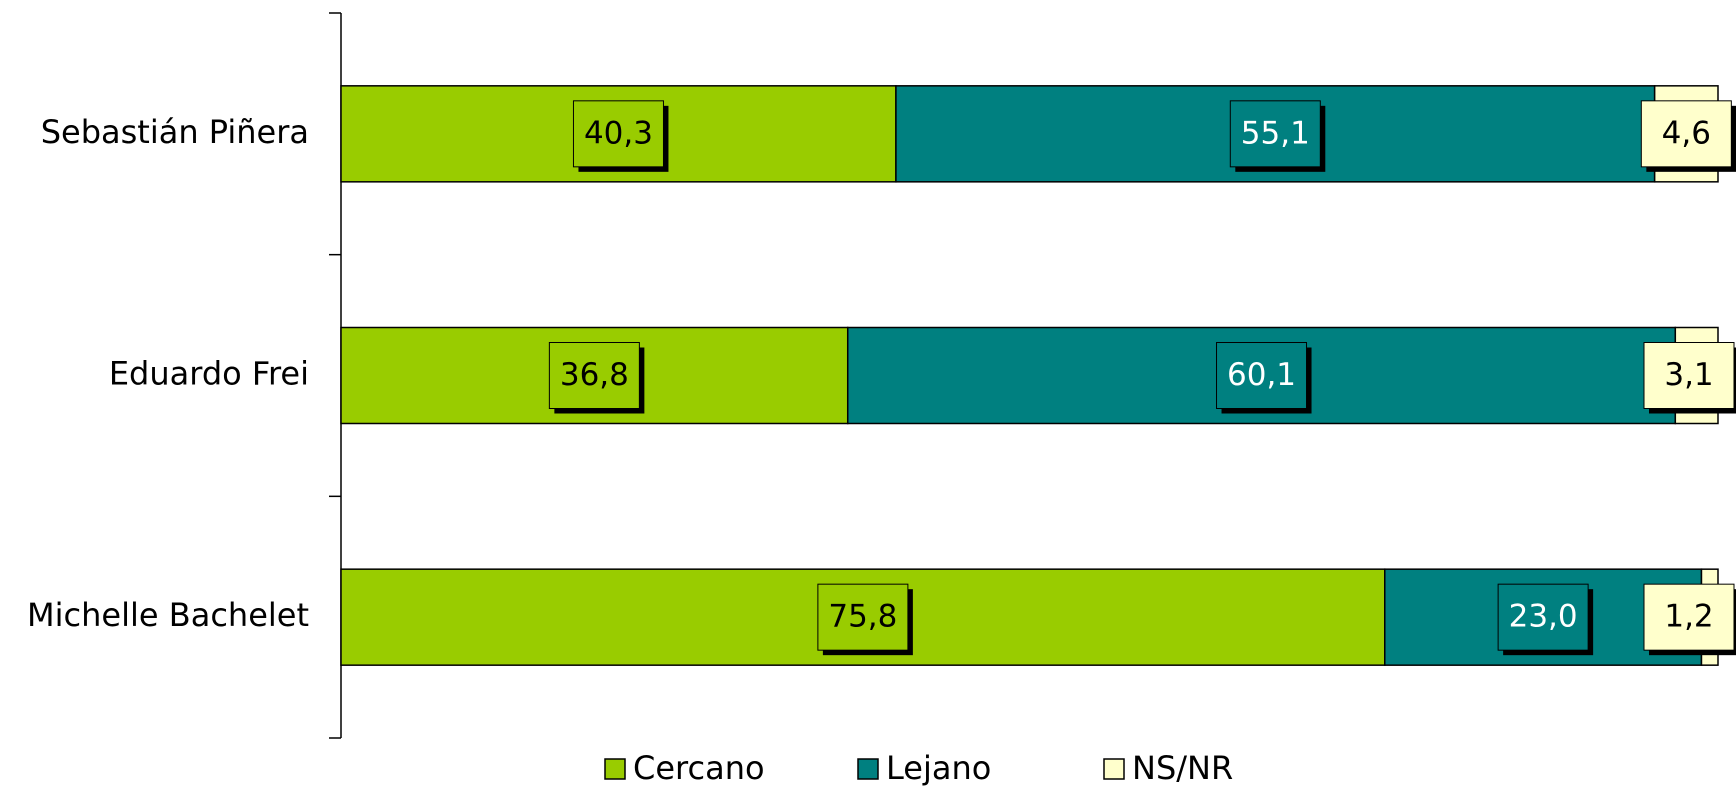 The width and height of the screenshot is (1736, 790). What do you see at coordinates (175, 132) in the screenshot?
I see `category-label: Sebastián Piñera` at bounding box center [175, 132].